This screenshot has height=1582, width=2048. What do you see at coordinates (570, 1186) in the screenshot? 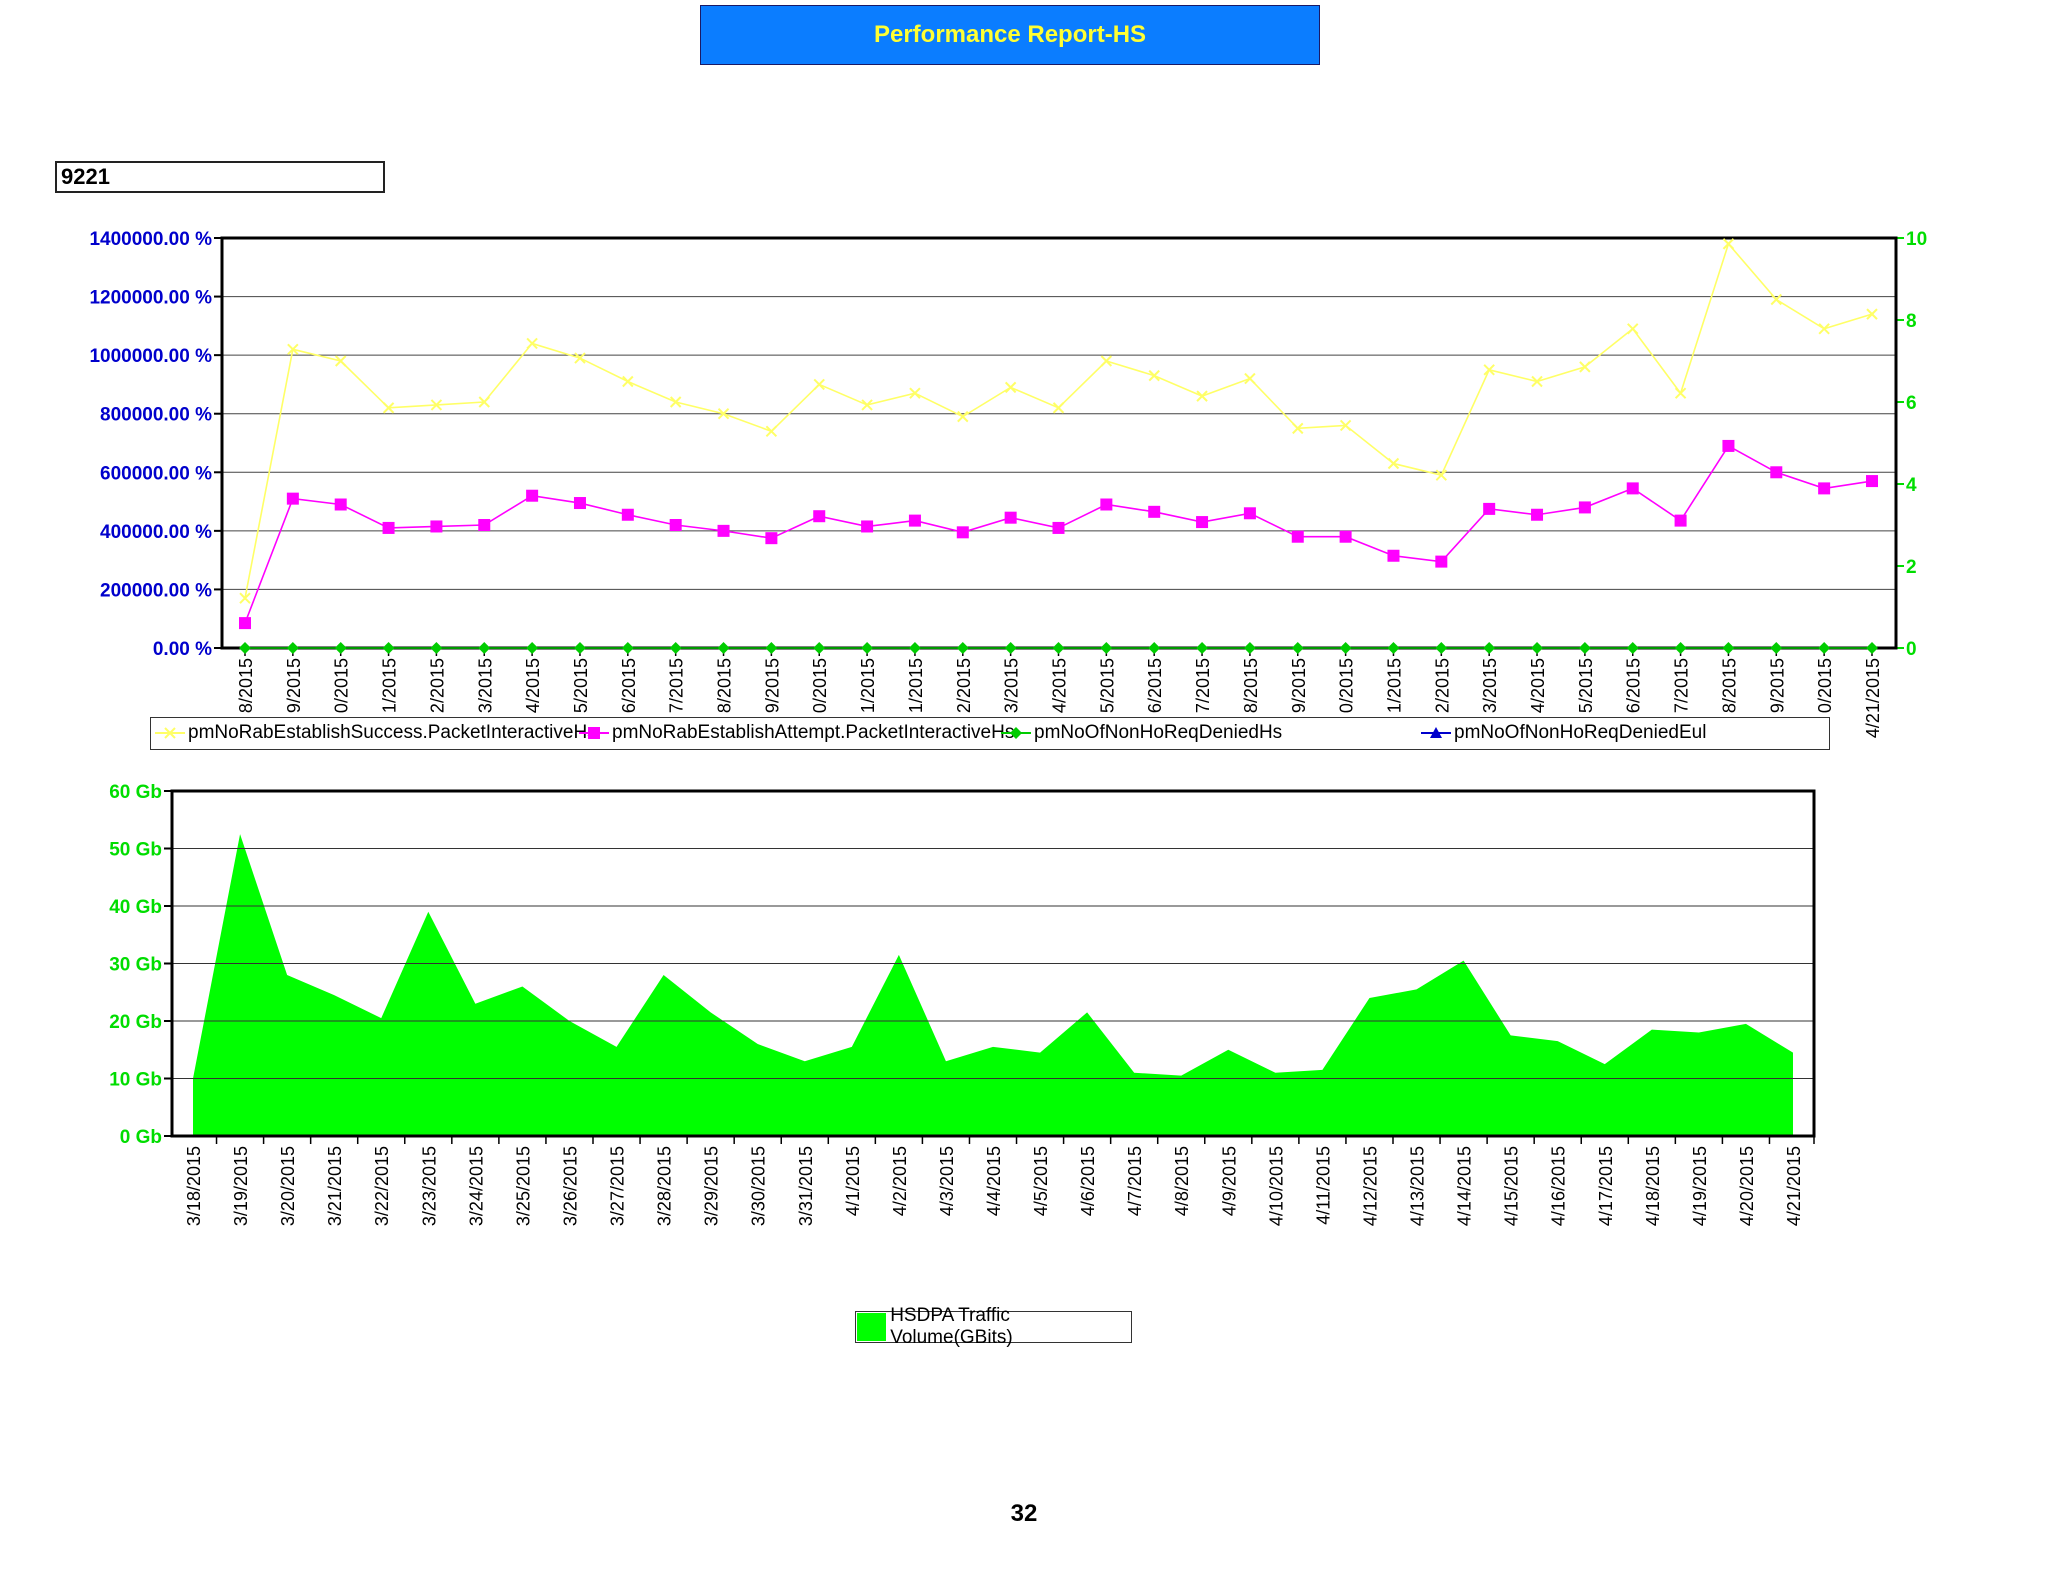
I see `x-tick-label: 3/26/2015` at bounding box center [570, 1186].